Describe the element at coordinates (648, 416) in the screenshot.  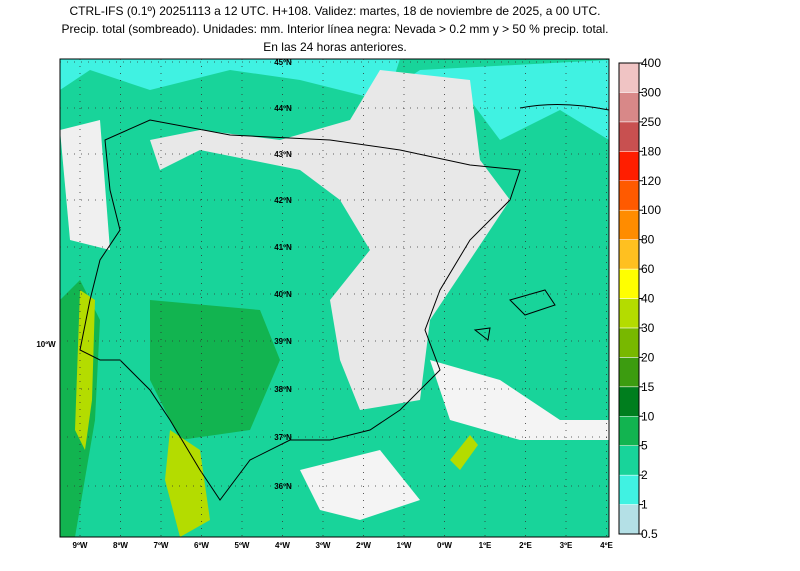
I see `colorbar-label: 10` at that location.